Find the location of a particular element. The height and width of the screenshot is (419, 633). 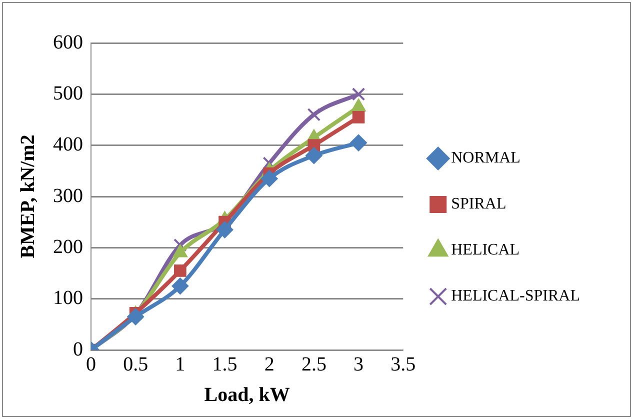

x-tick-label: 3 is located at coordinates (359, 364).